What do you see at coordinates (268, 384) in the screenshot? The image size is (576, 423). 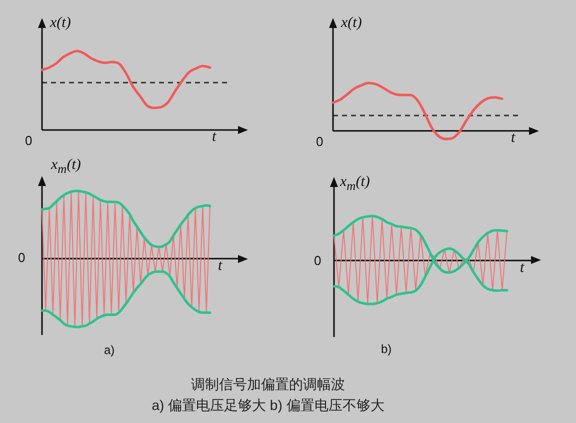 I see `text: 调制信号加偏置的调幅波` at bounding box center [268, 384].